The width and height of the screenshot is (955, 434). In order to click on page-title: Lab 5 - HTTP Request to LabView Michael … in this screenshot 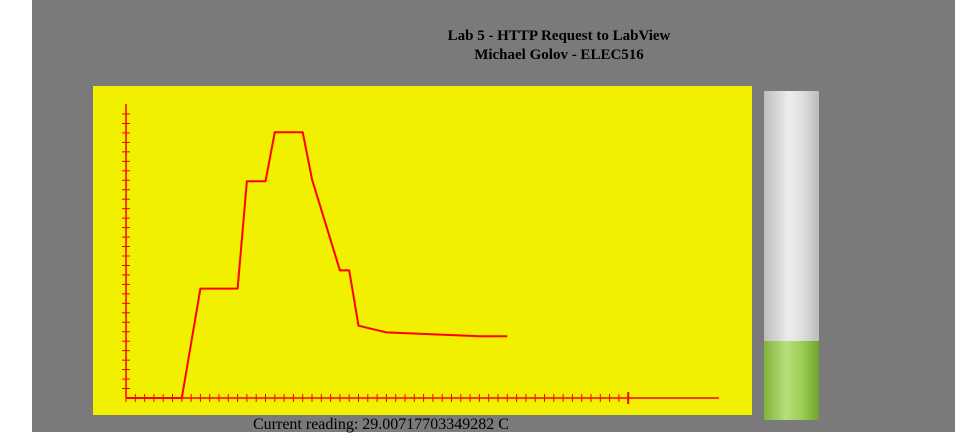, I will do `click(559, 46)`.